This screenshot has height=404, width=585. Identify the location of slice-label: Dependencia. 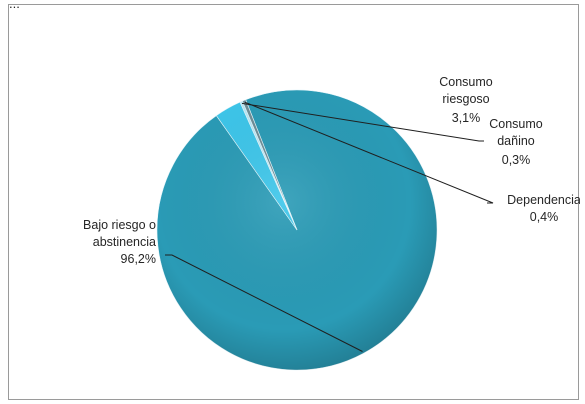
(543, 200).